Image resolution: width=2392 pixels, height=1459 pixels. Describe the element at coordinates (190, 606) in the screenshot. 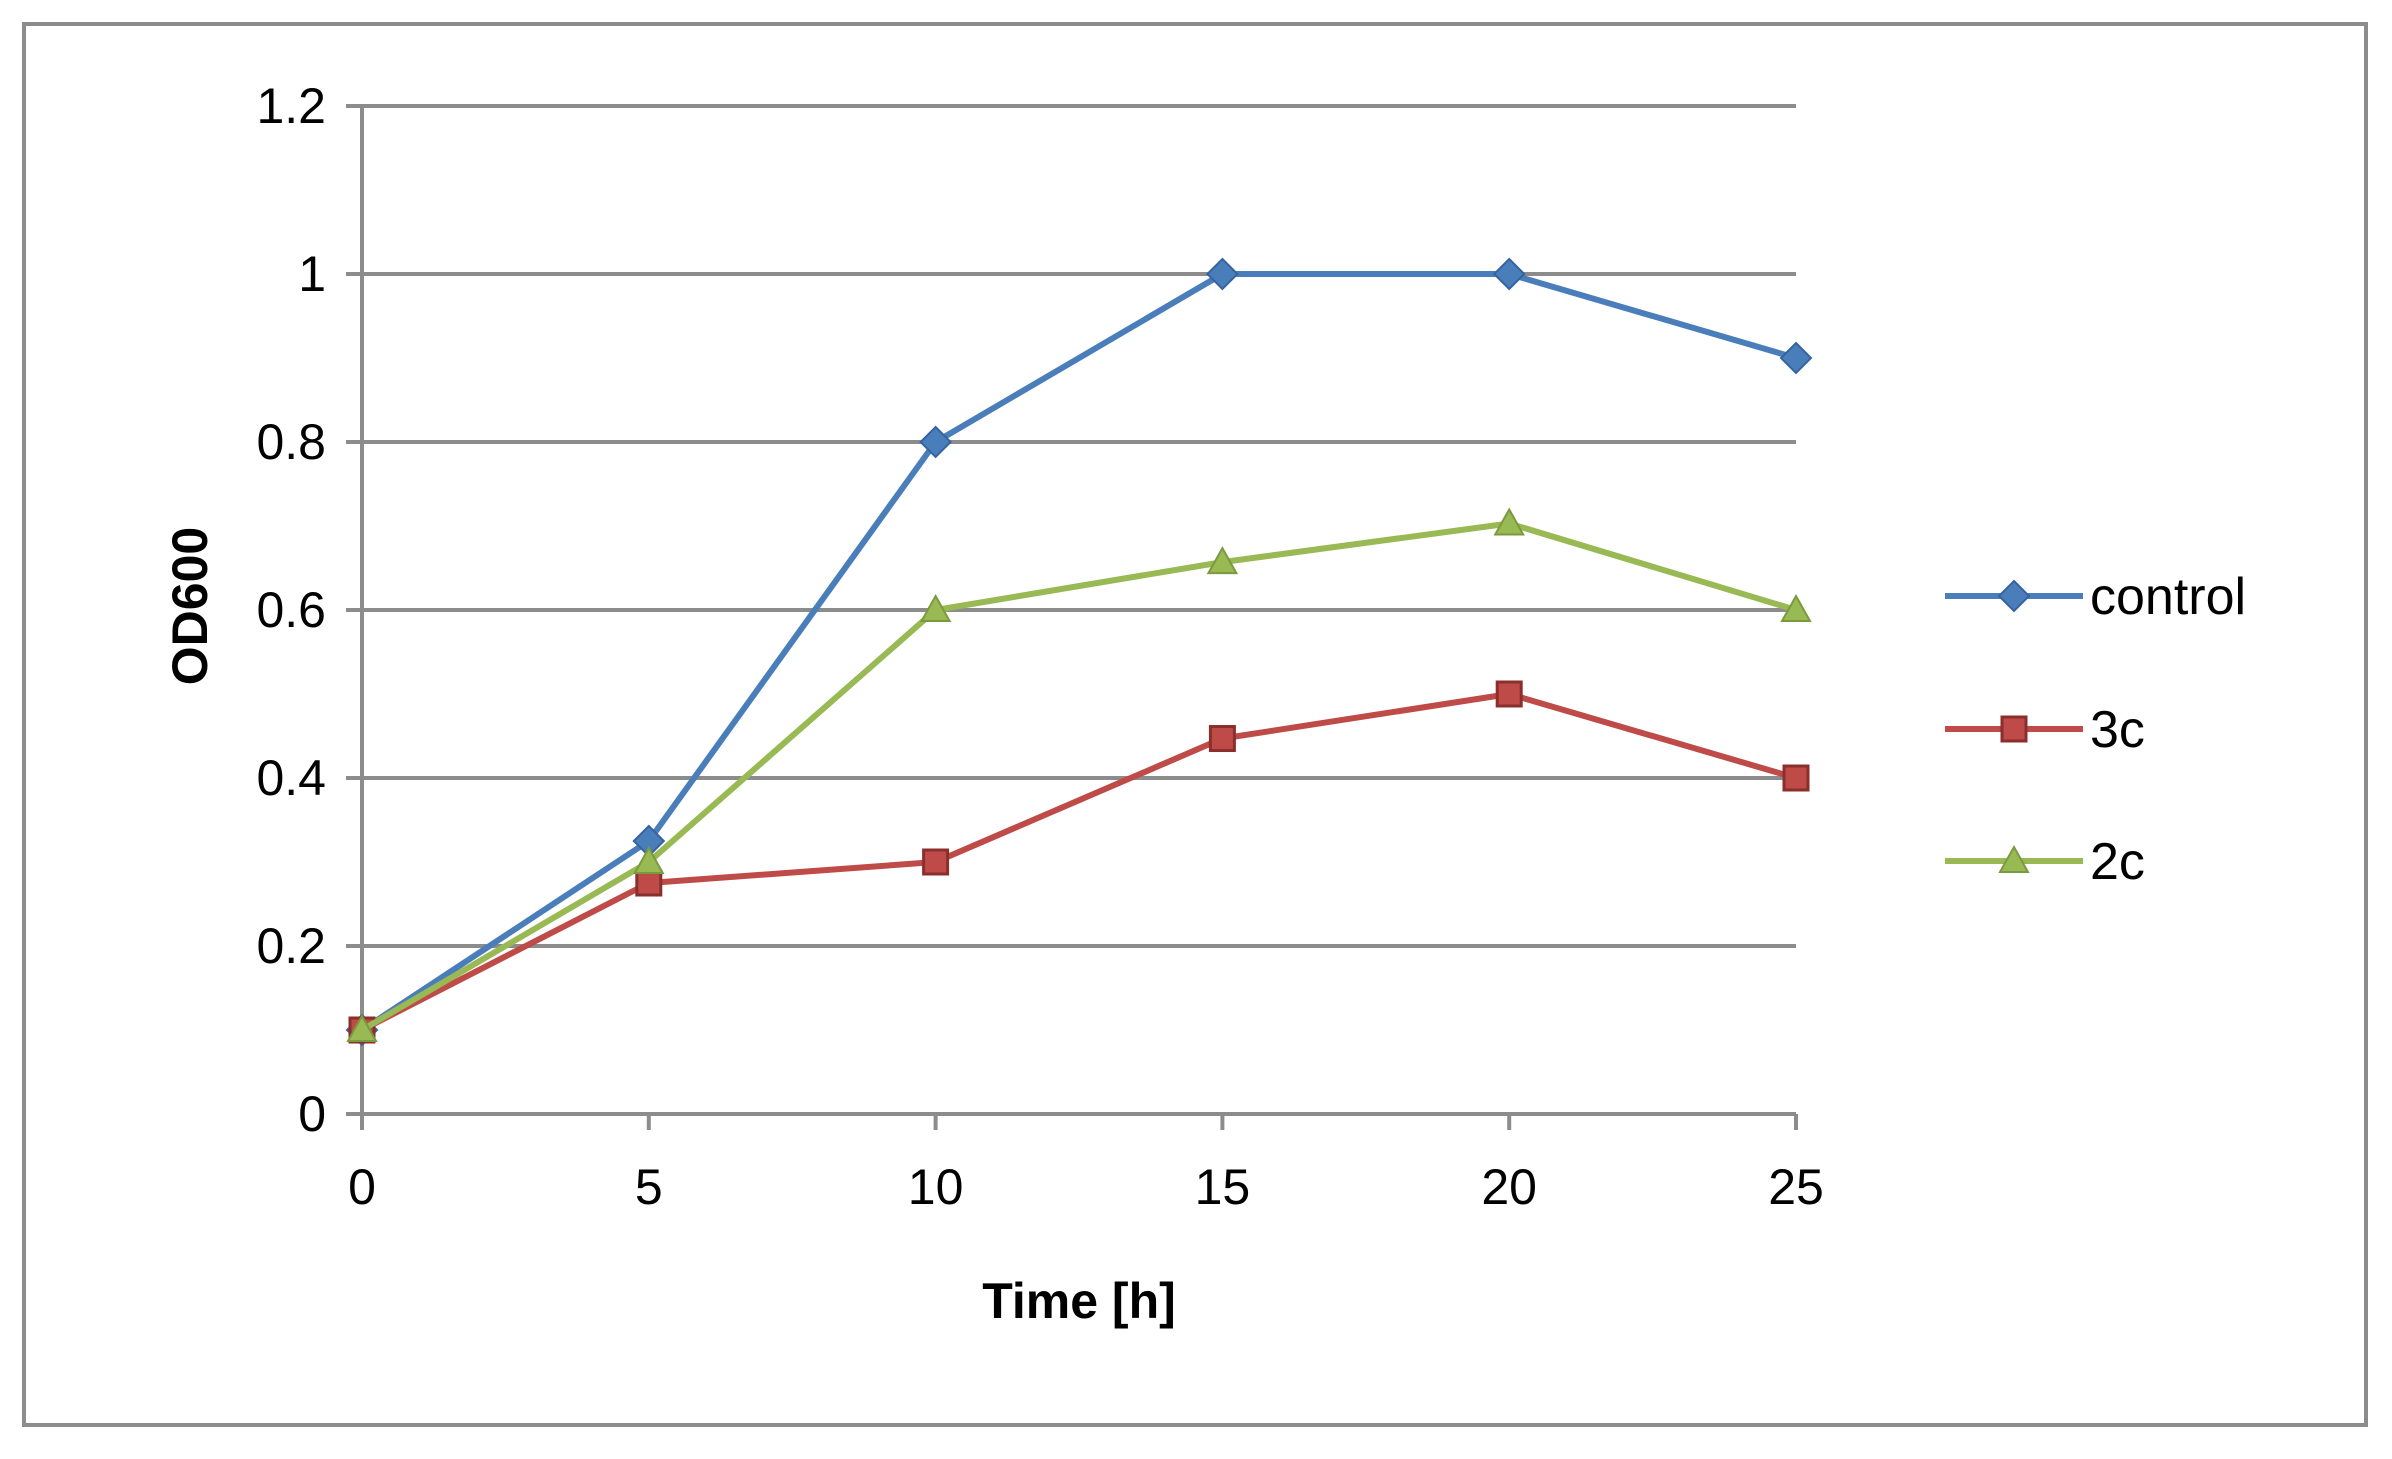

I see `y-axis-title: OD600` at that location.